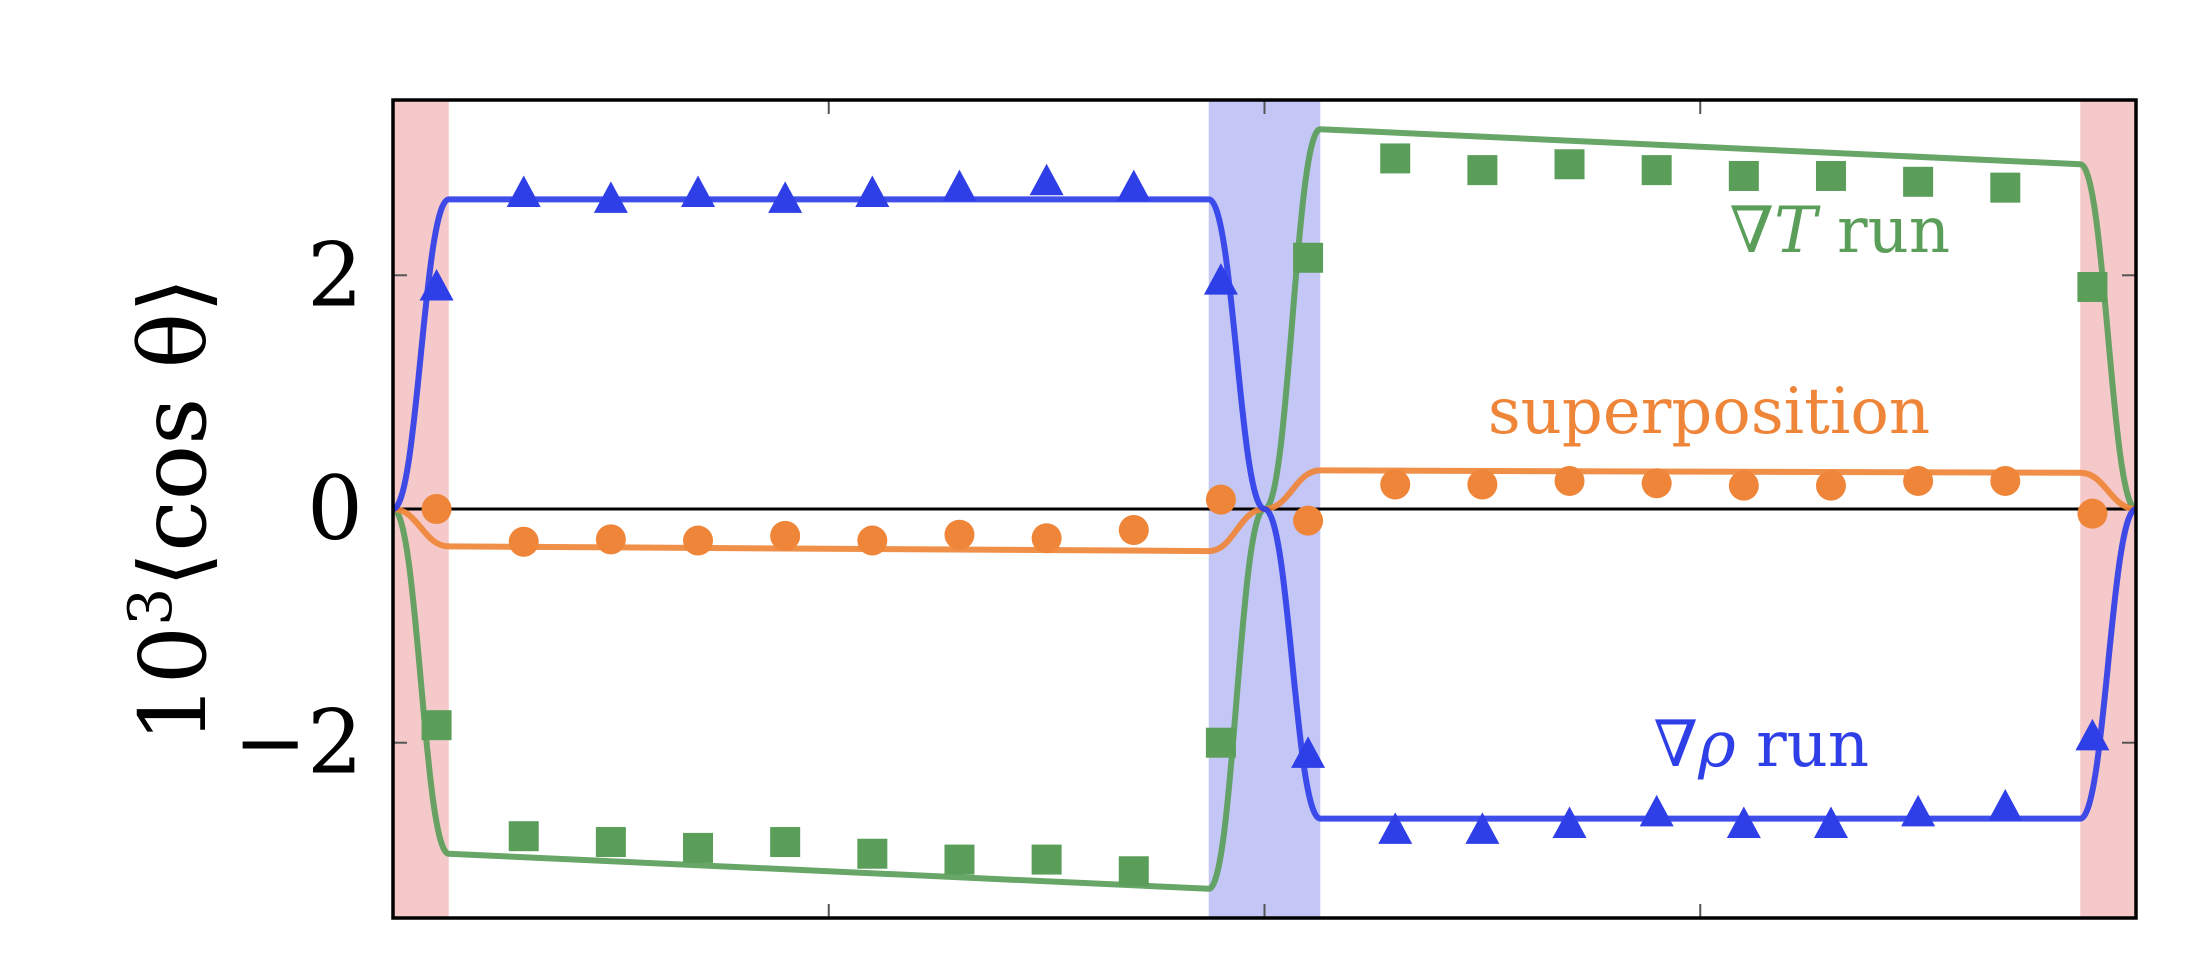  Describe the element at coordinates (173, 432) in the screenshot. I see `y-axis-label-body: ⟨cos θ⟩` at that location.